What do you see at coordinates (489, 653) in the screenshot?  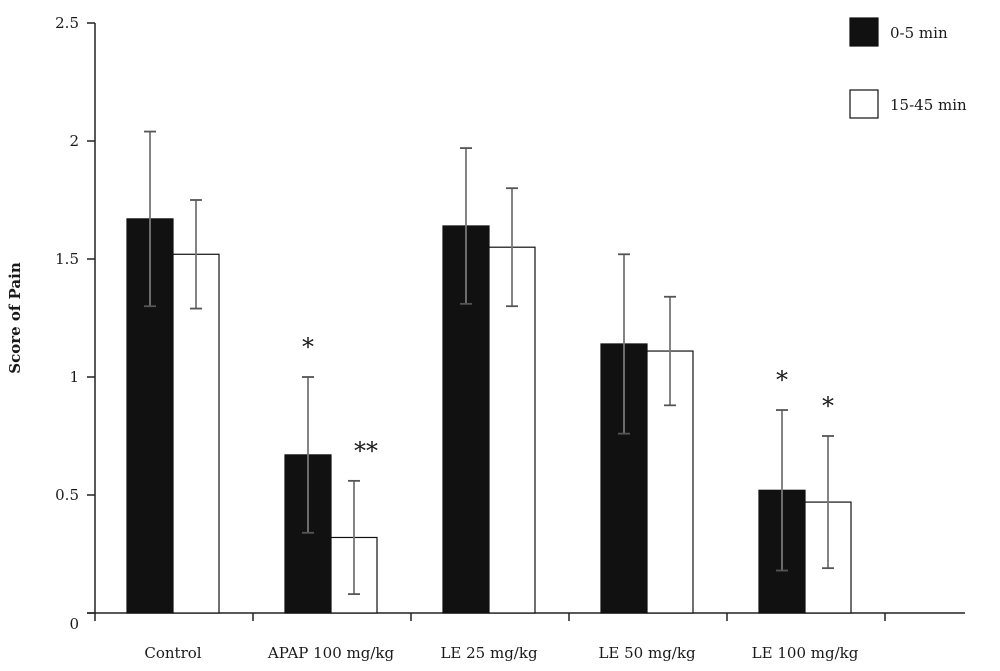 I see `category-label: LE 25 mg/kg` at bounding box center [489, 653].